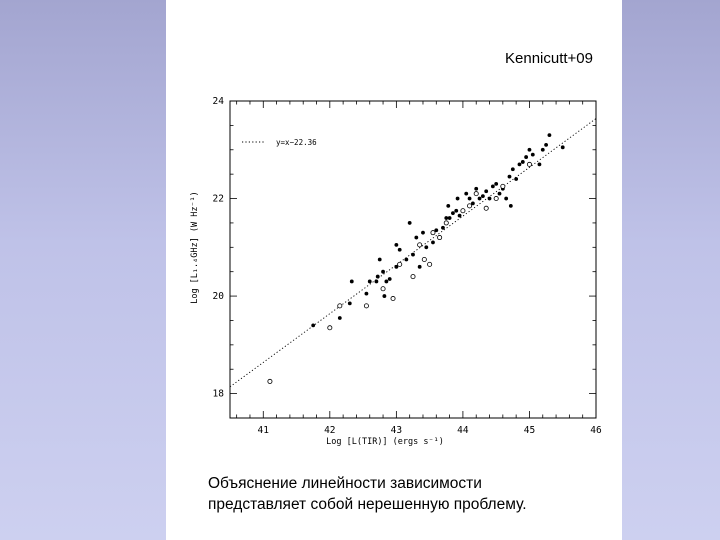 The image size is (720, 540). What do you see at coordinates (367, 504) in the screenshot?
I see `caption-line-2: представляет собой нерешенную проблему.` at bounding box center [367, 504].